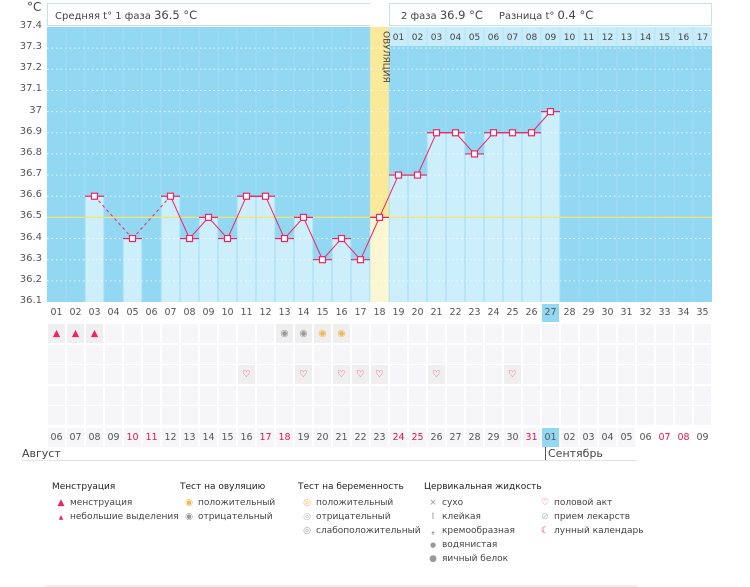 Image resolution: width=750 pixels, height=587 pixels. I want to click on cycle-day-label: 09, so click(208, 312).